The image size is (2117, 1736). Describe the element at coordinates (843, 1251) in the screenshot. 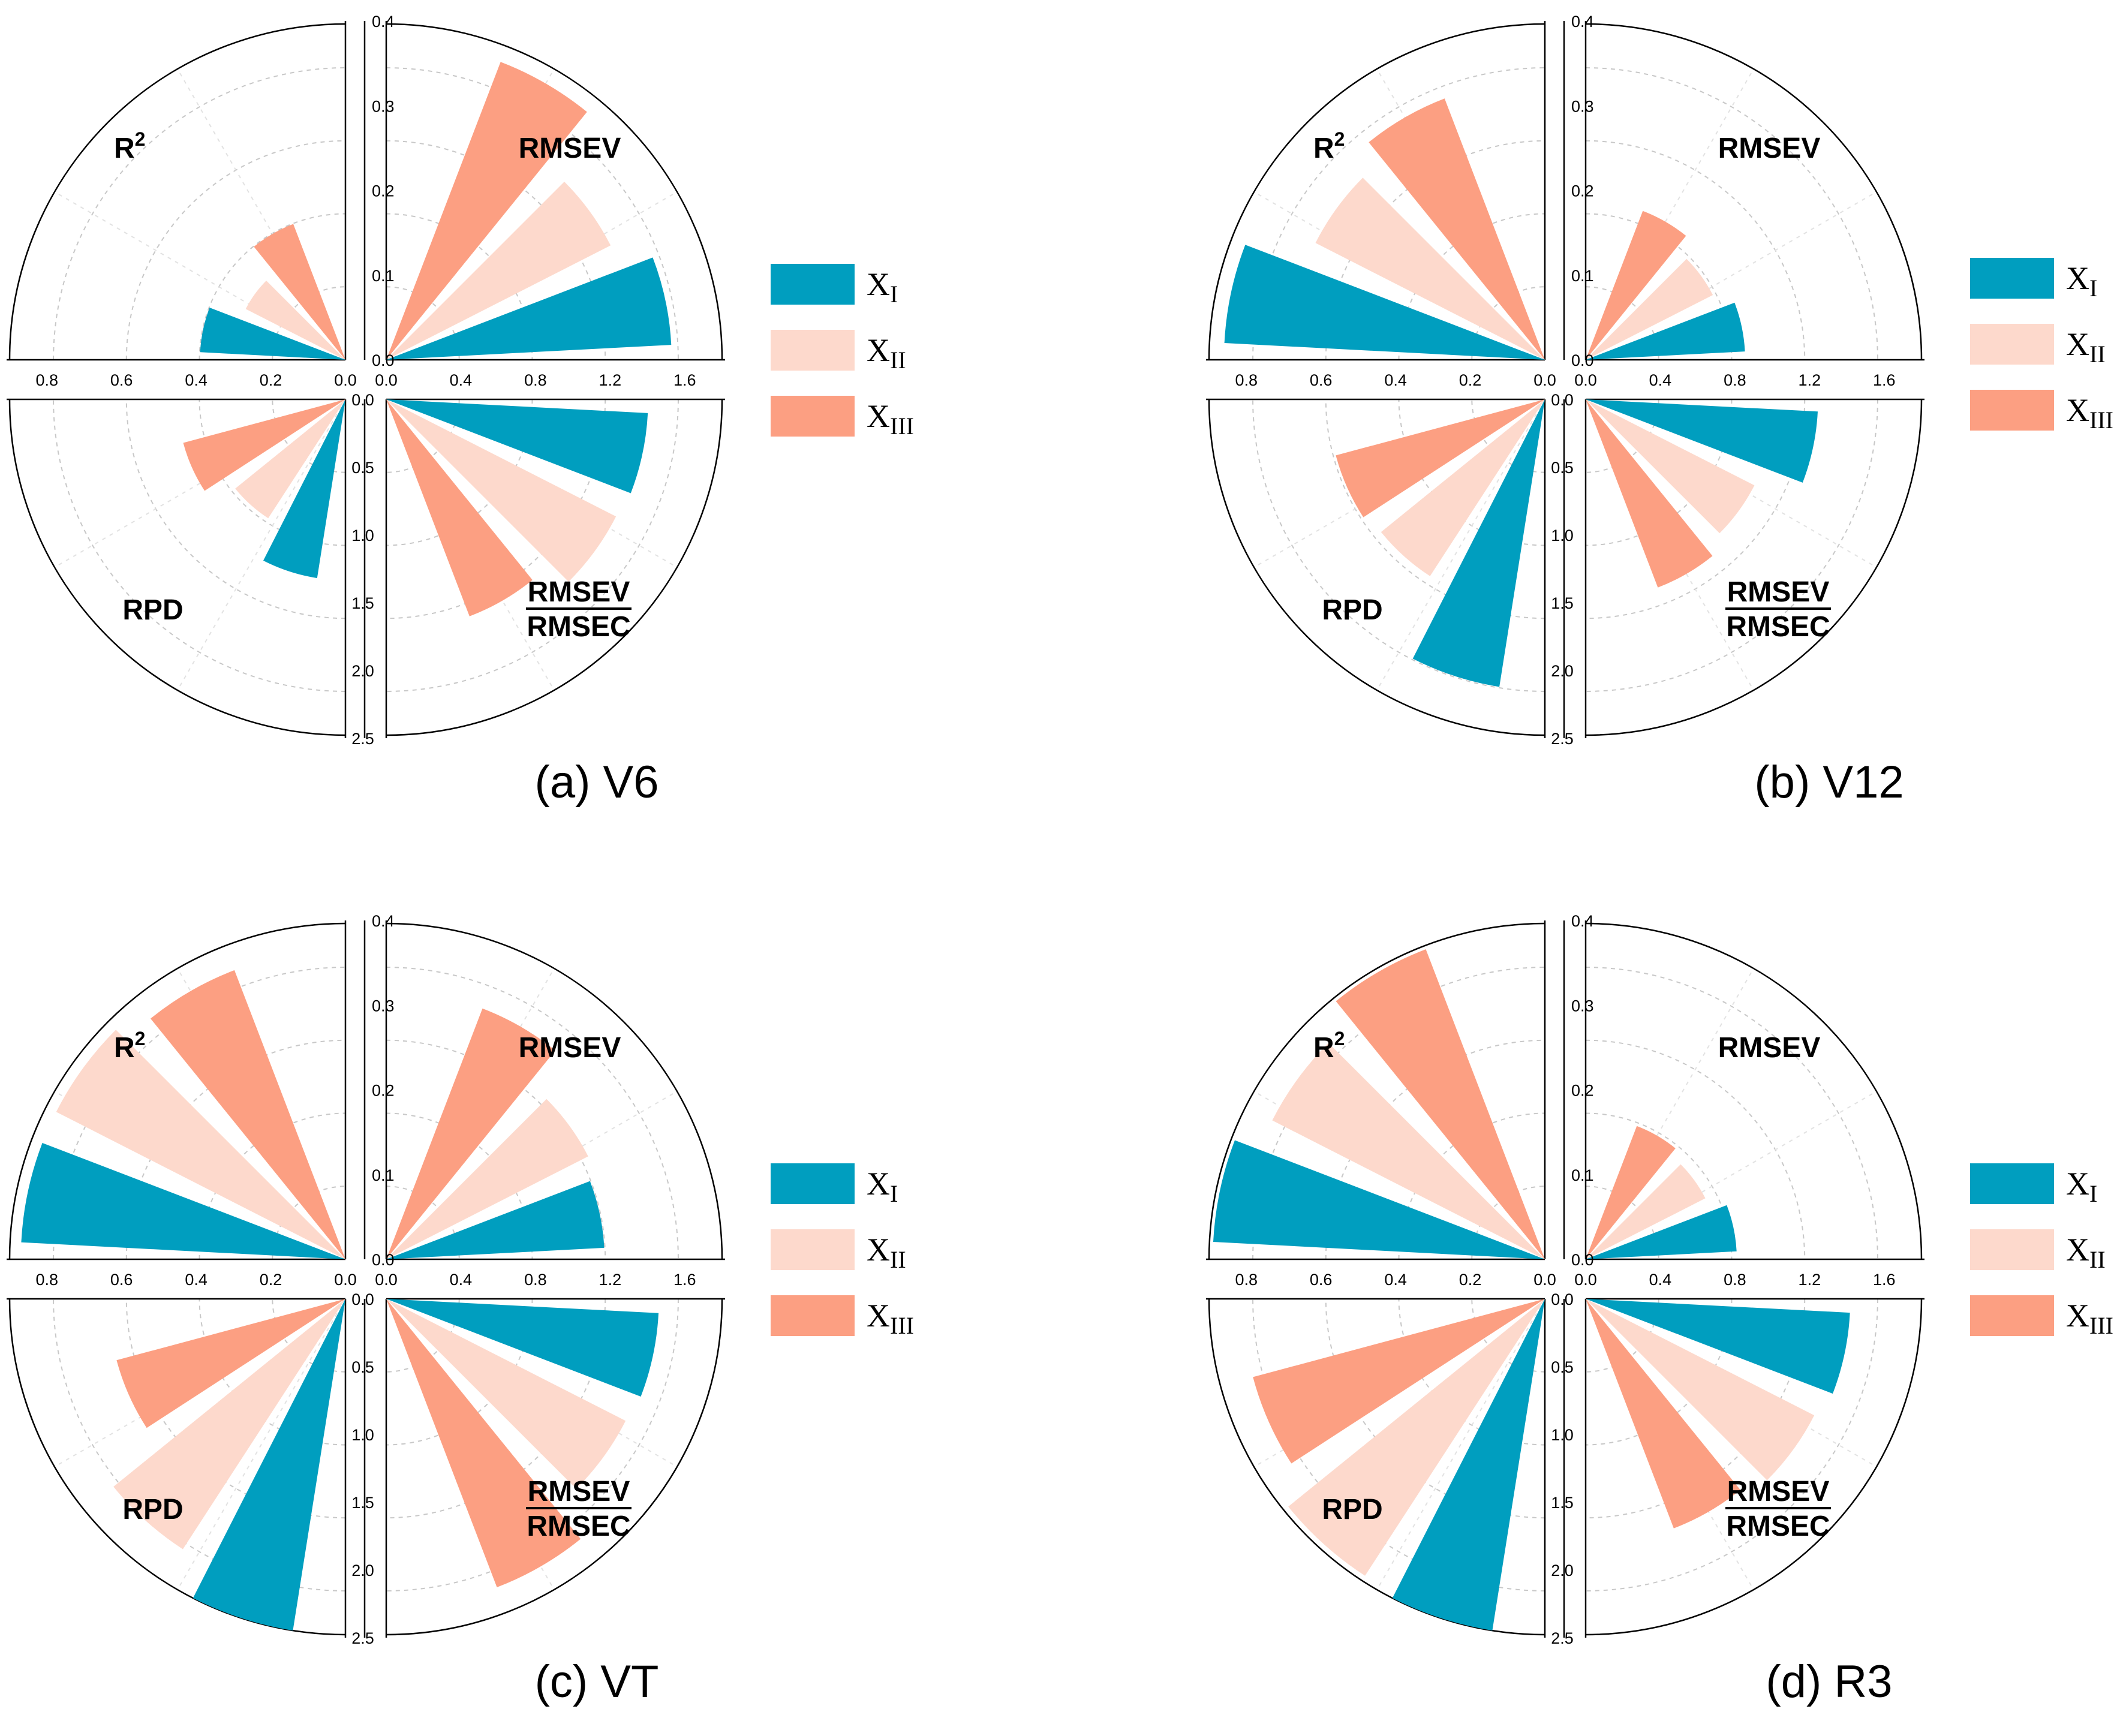

I see `legend: XI XII XIII` at that location.